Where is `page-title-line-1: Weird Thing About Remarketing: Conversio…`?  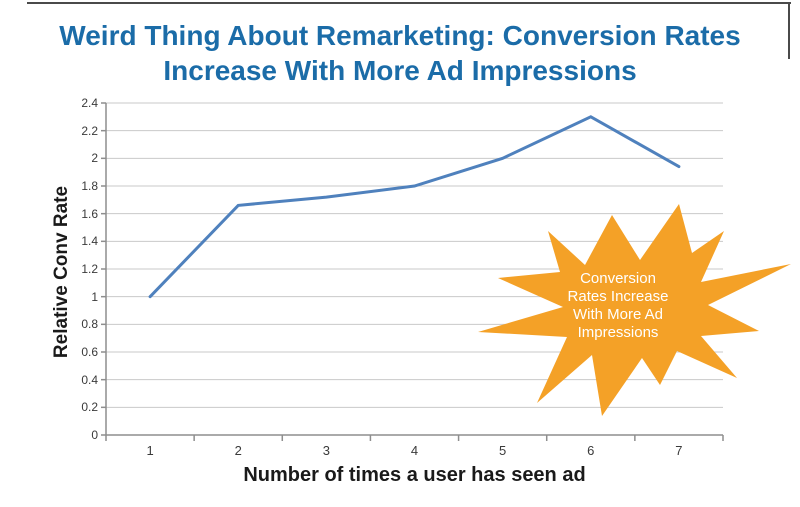 page-title-line-1: Weird Thing About Remarketing: Conversio… is located at coordinates (400, 35).